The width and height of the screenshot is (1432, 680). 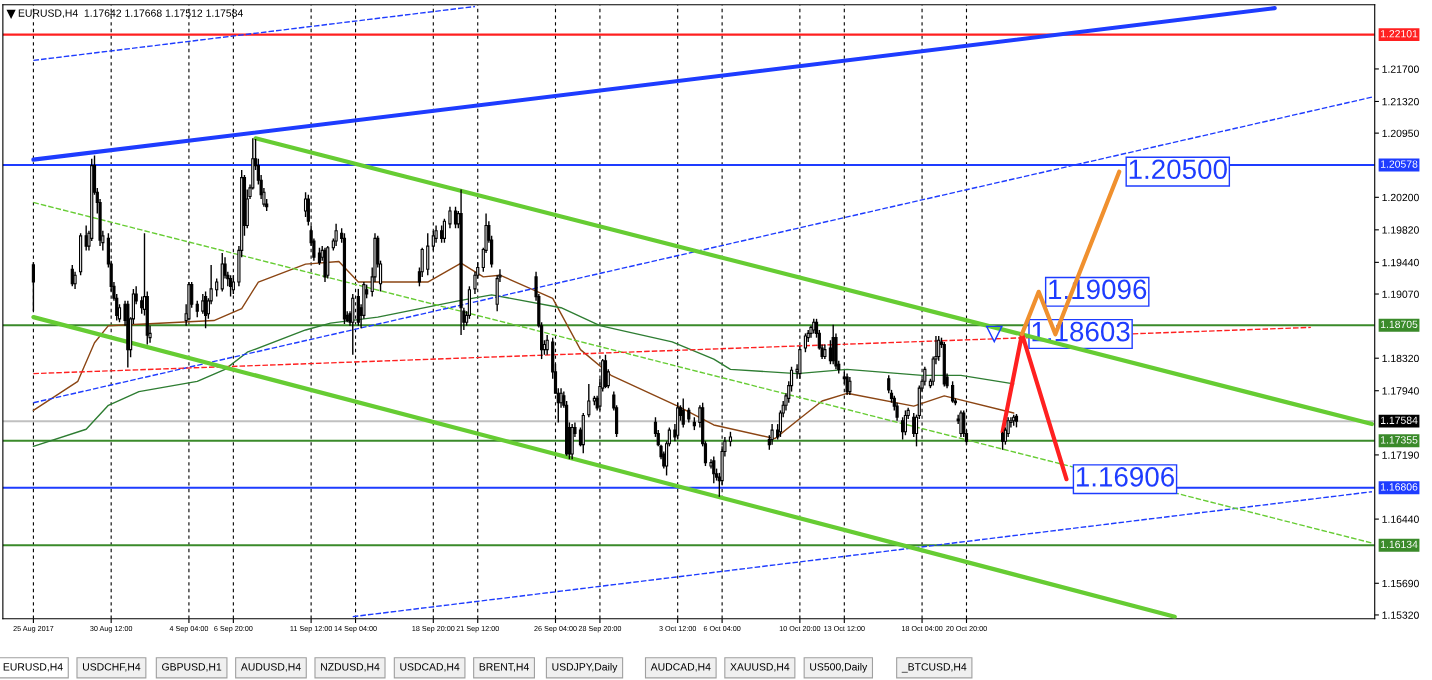 I want to click on text: USDCAD,H4, so click(x=430, y=667).